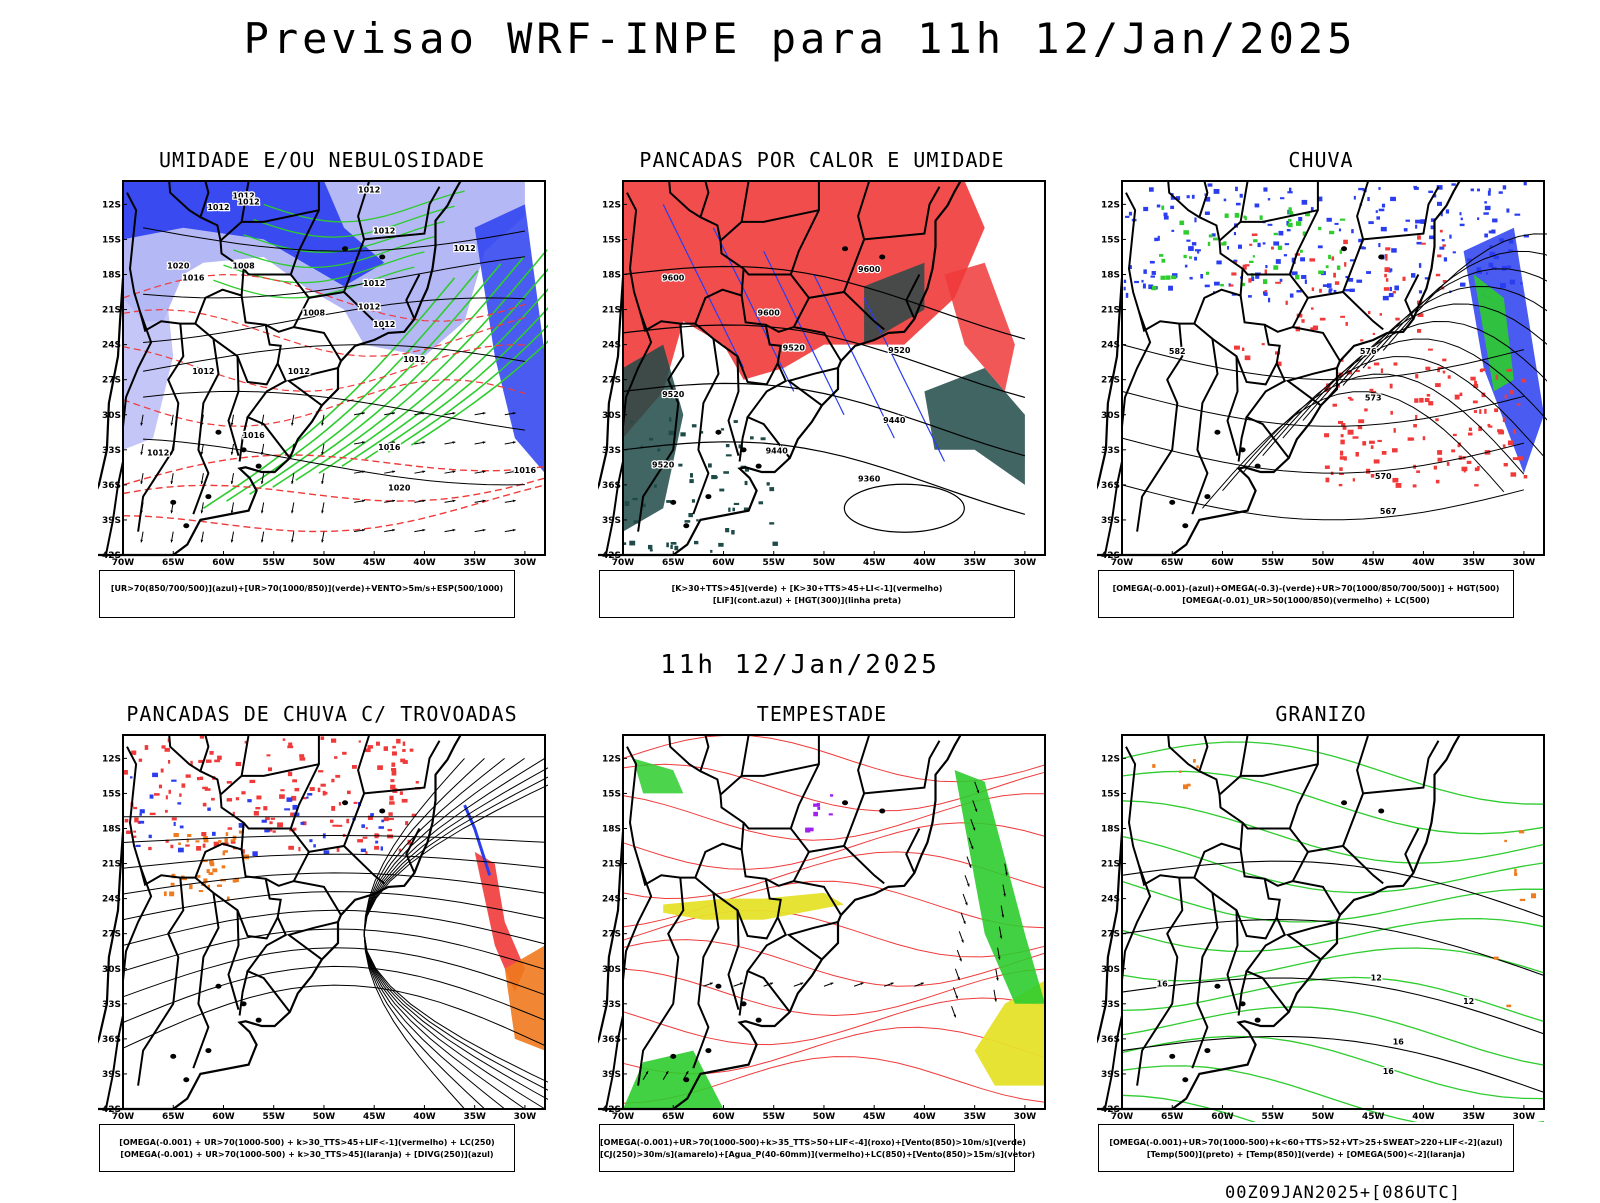 The height and width of the screenshot is (1203, 1600). I want to click on lif-contour-blue, so click(854, 356).